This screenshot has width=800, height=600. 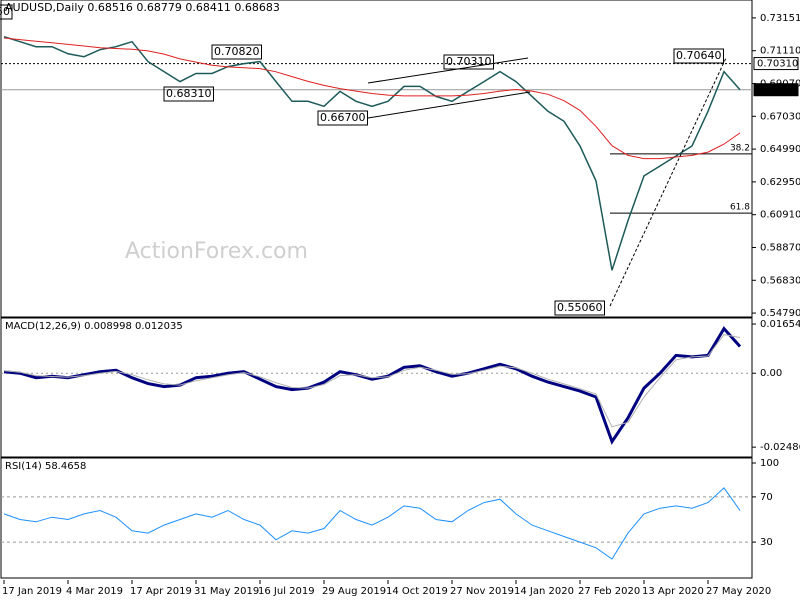 What do you see at coordinates (780, 447) in the screenshot?
I see `y-tick-label: -0.02486` at bounding box center [780, 447].